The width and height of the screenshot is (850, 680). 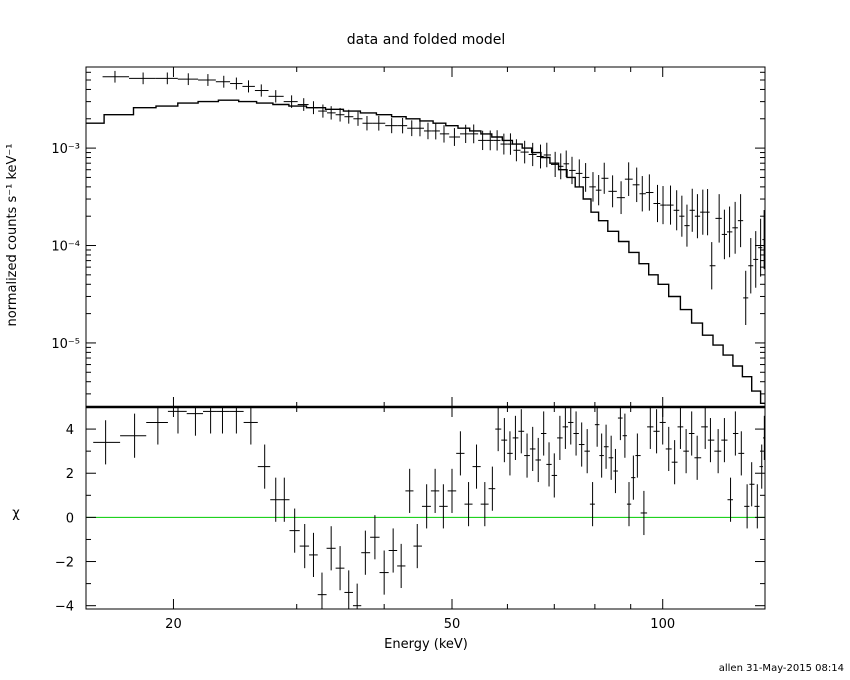 What do you see at coordinates (16, 513) in the screenshot?
I see `bottom-y-axis-label: χ` at bounding box center [16, 513].